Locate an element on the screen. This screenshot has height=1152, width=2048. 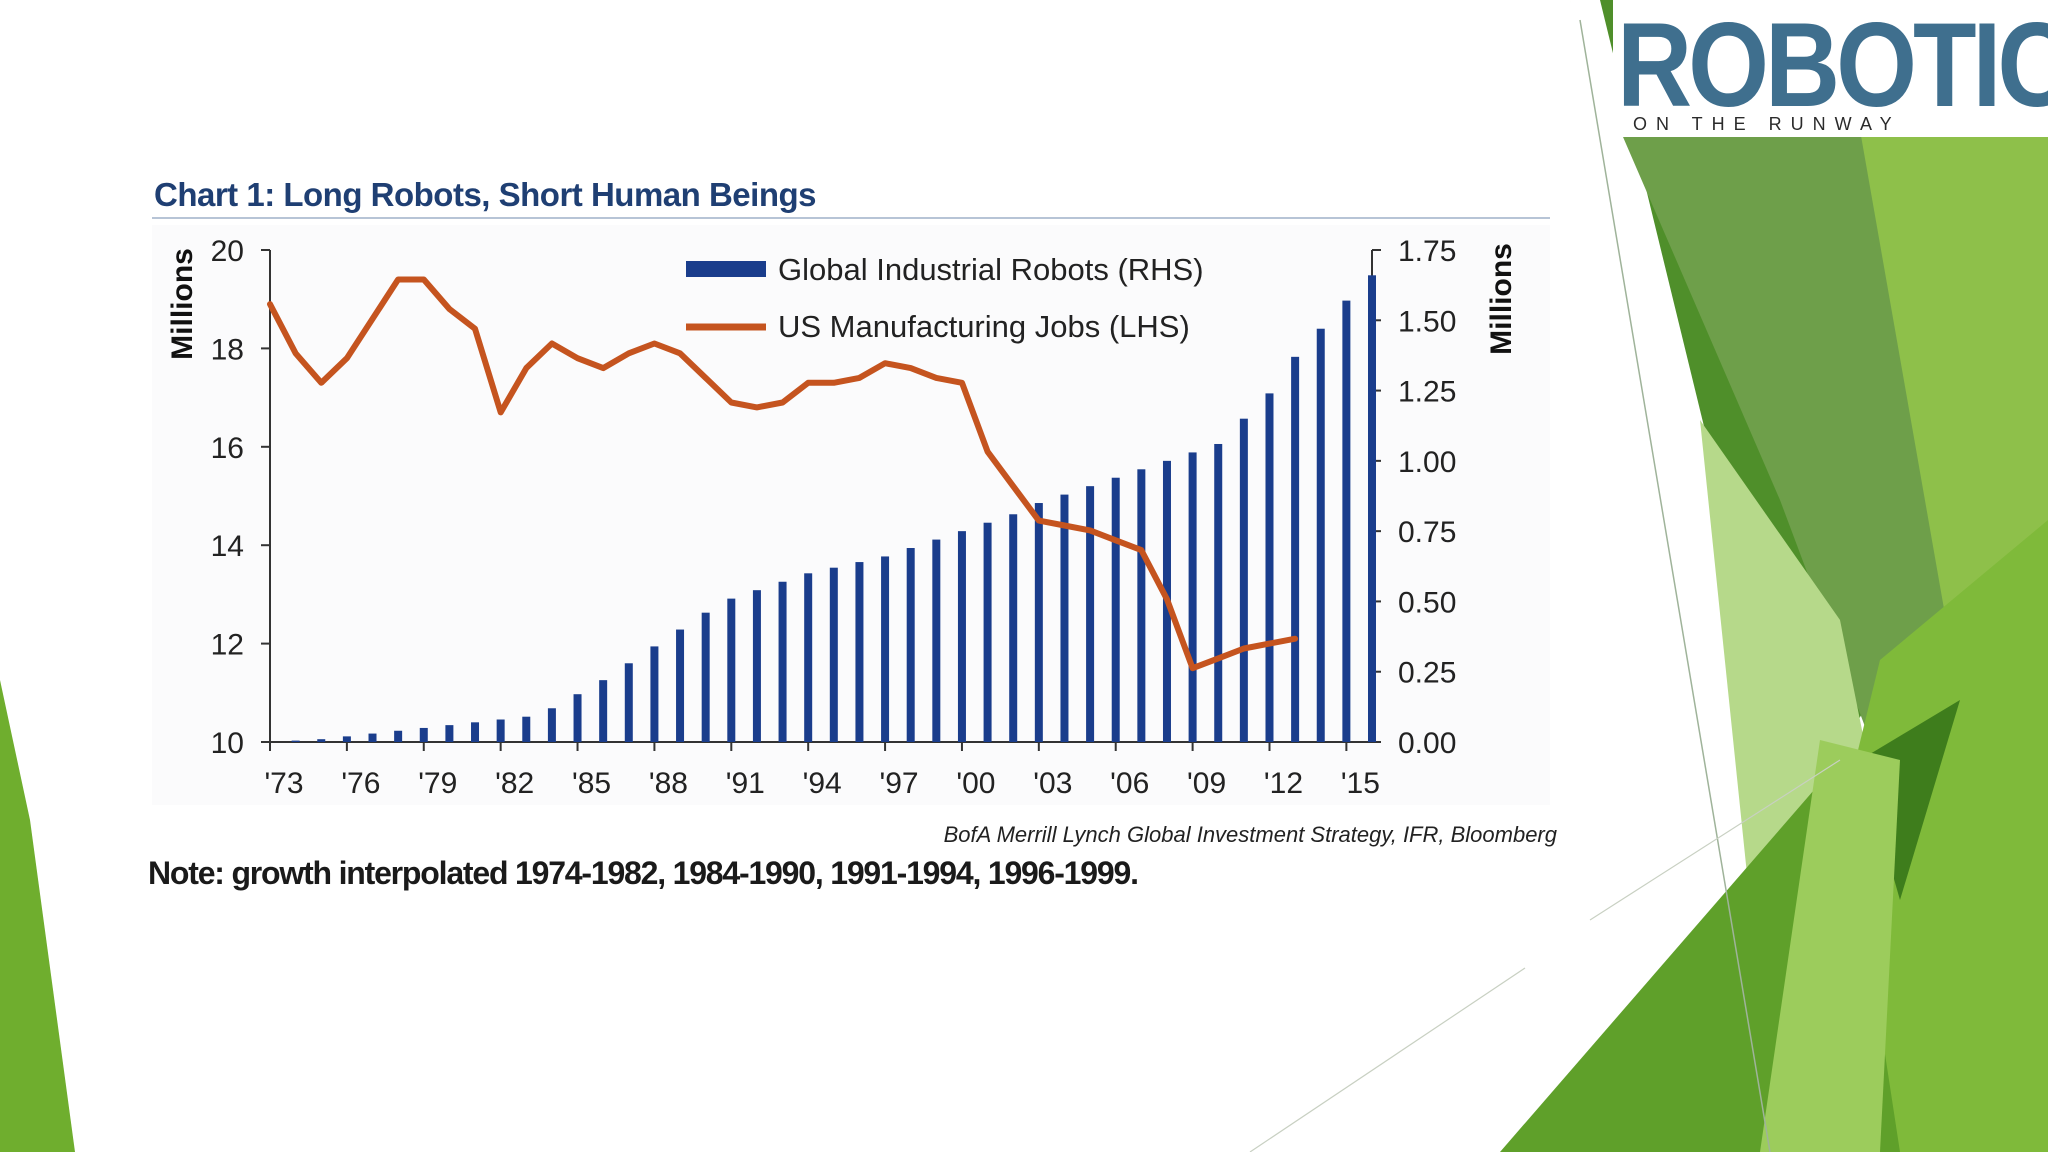
jobs-point-1992 is located at coordinates (757, 407).